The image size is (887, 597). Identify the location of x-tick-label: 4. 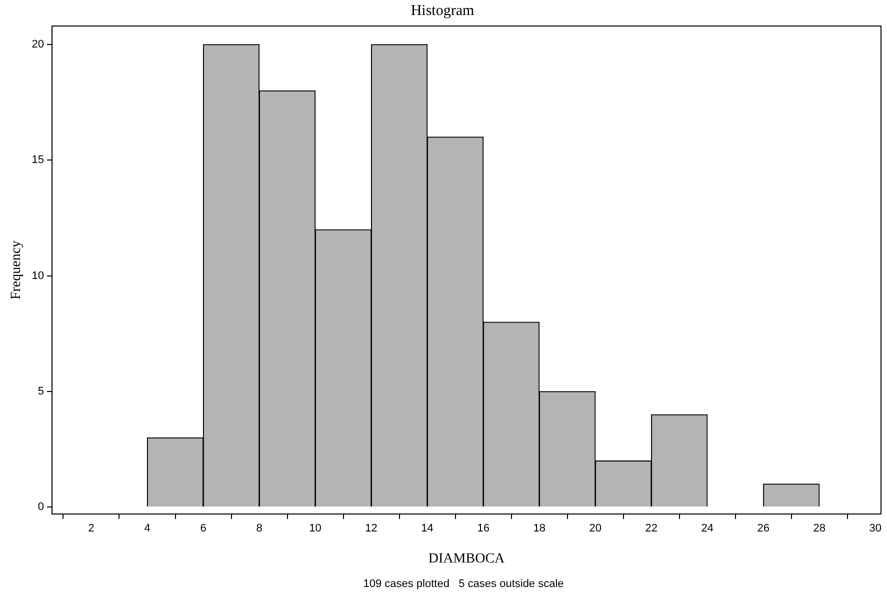
(147, 528).